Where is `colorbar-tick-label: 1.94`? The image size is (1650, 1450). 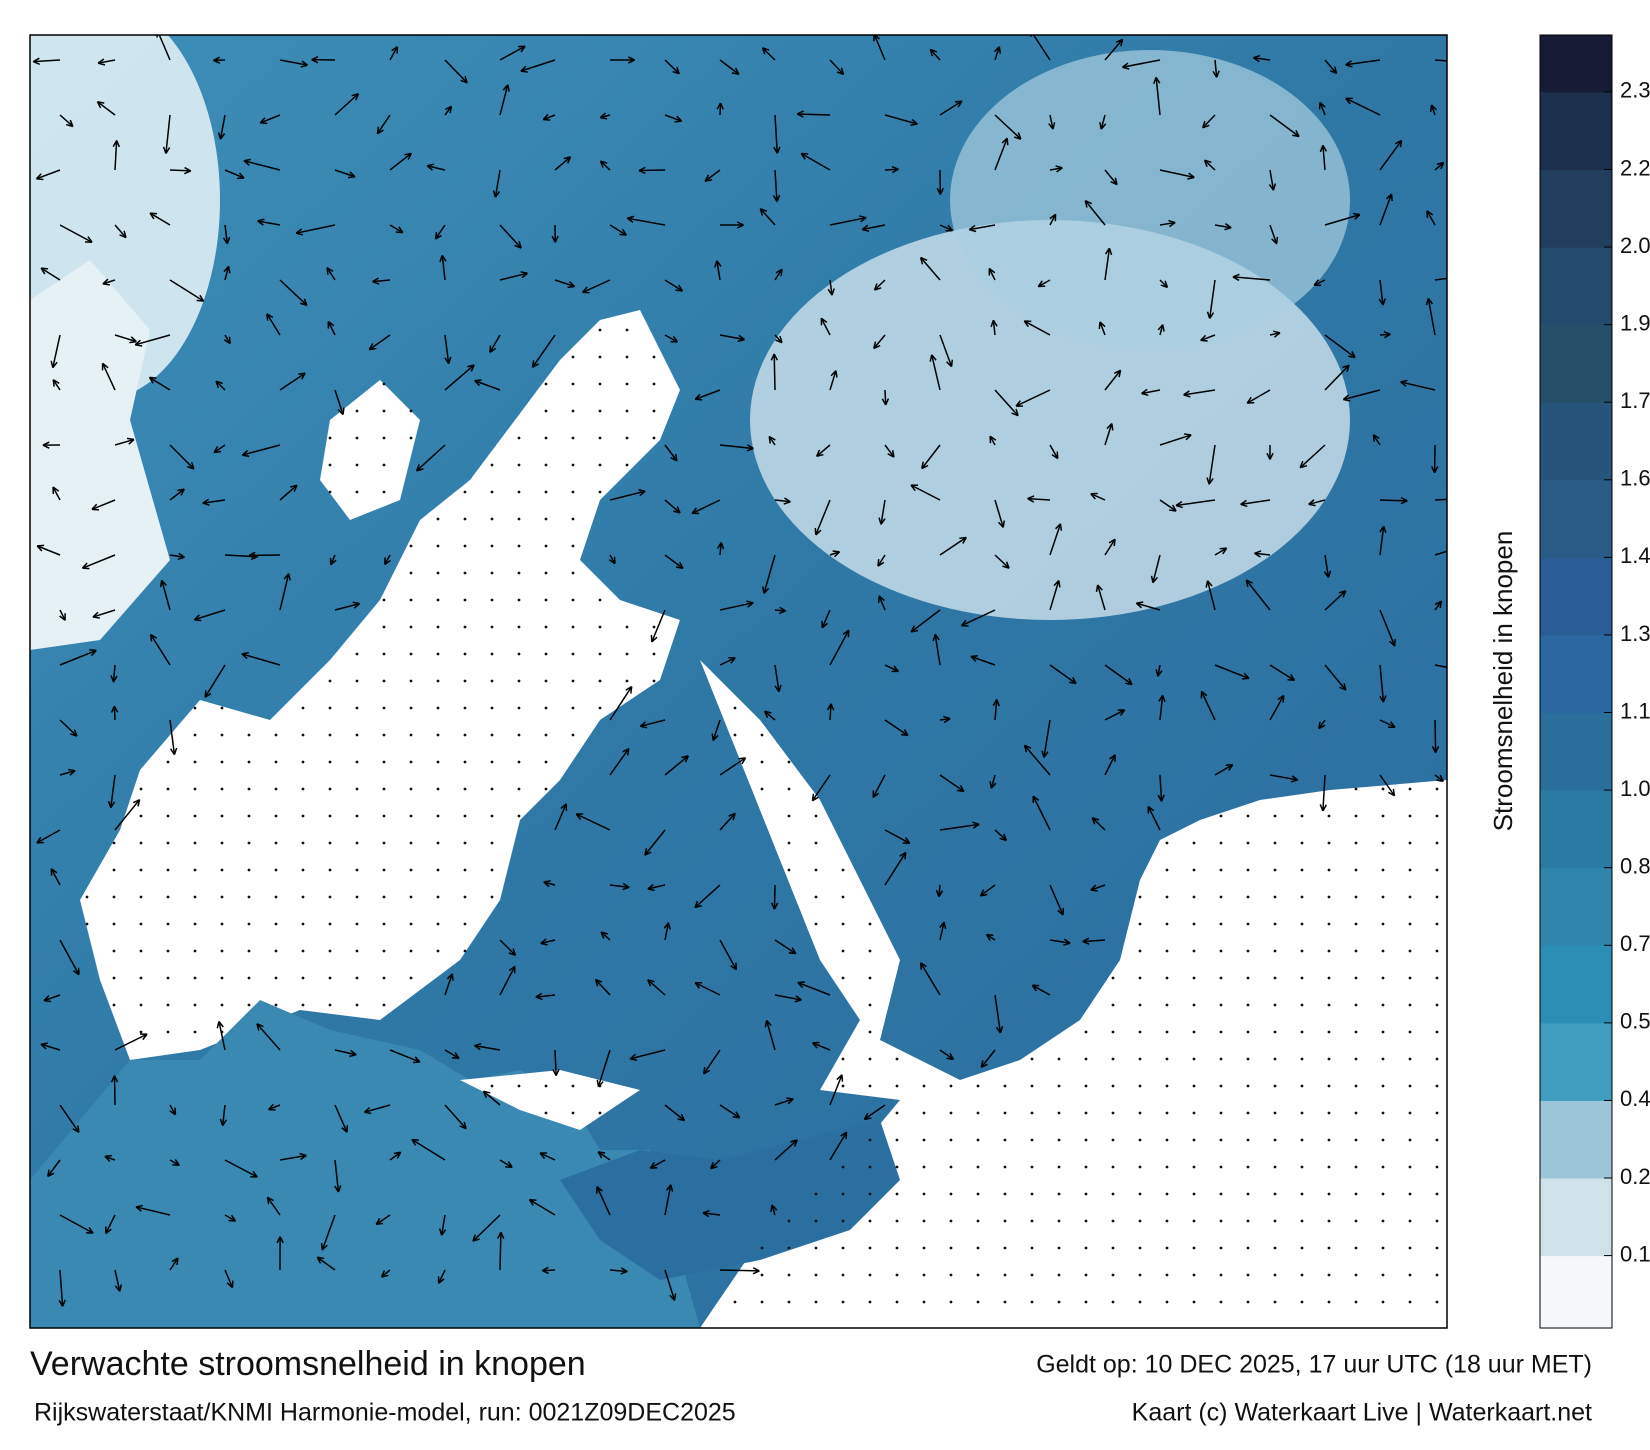
colorbar-tick-label: 1.94 is located at coordinates (1635, 322).